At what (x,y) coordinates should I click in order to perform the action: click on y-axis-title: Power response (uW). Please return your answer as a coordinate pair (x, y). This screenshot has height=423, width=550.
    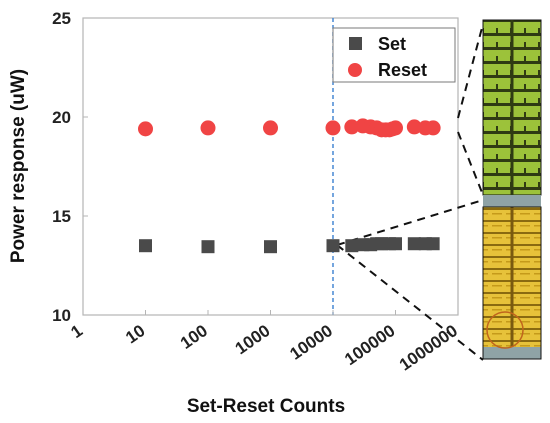
    Looking at the image, I should click on (18, 166).